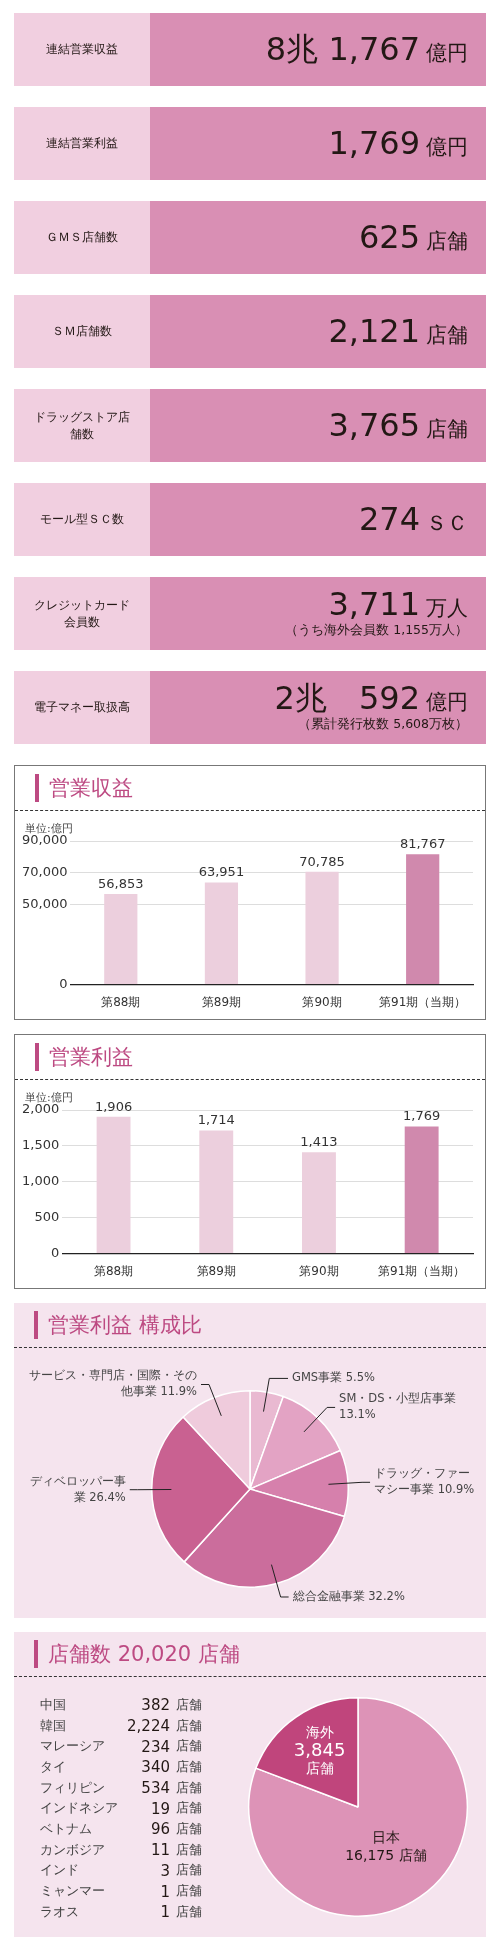 Image resolution: width=500 pixels, height=1940 pixels. Describe the element at coordinates (82, 331) in the screenshot. I see `category-label: ＳＭ店舗数` at that location.